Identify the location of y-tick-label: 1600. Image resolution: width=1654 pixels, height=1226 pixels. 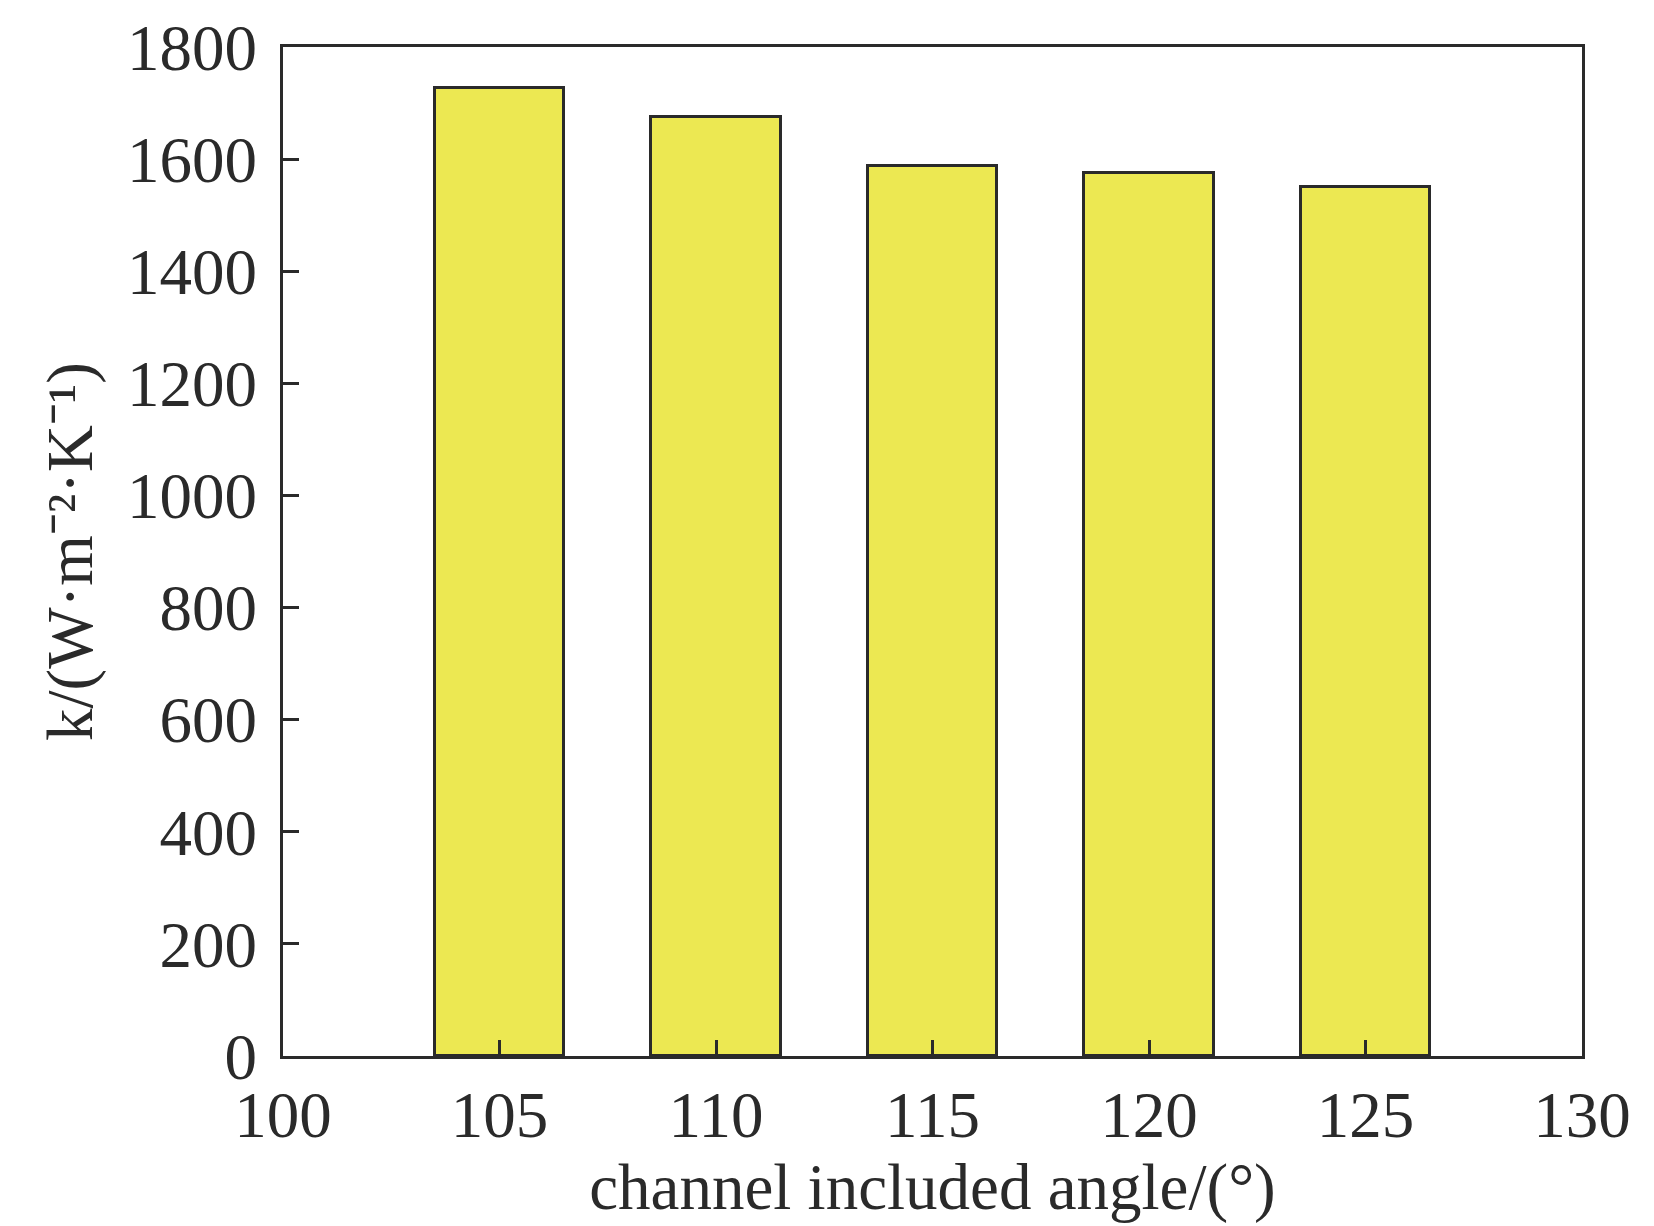
(192, 159).